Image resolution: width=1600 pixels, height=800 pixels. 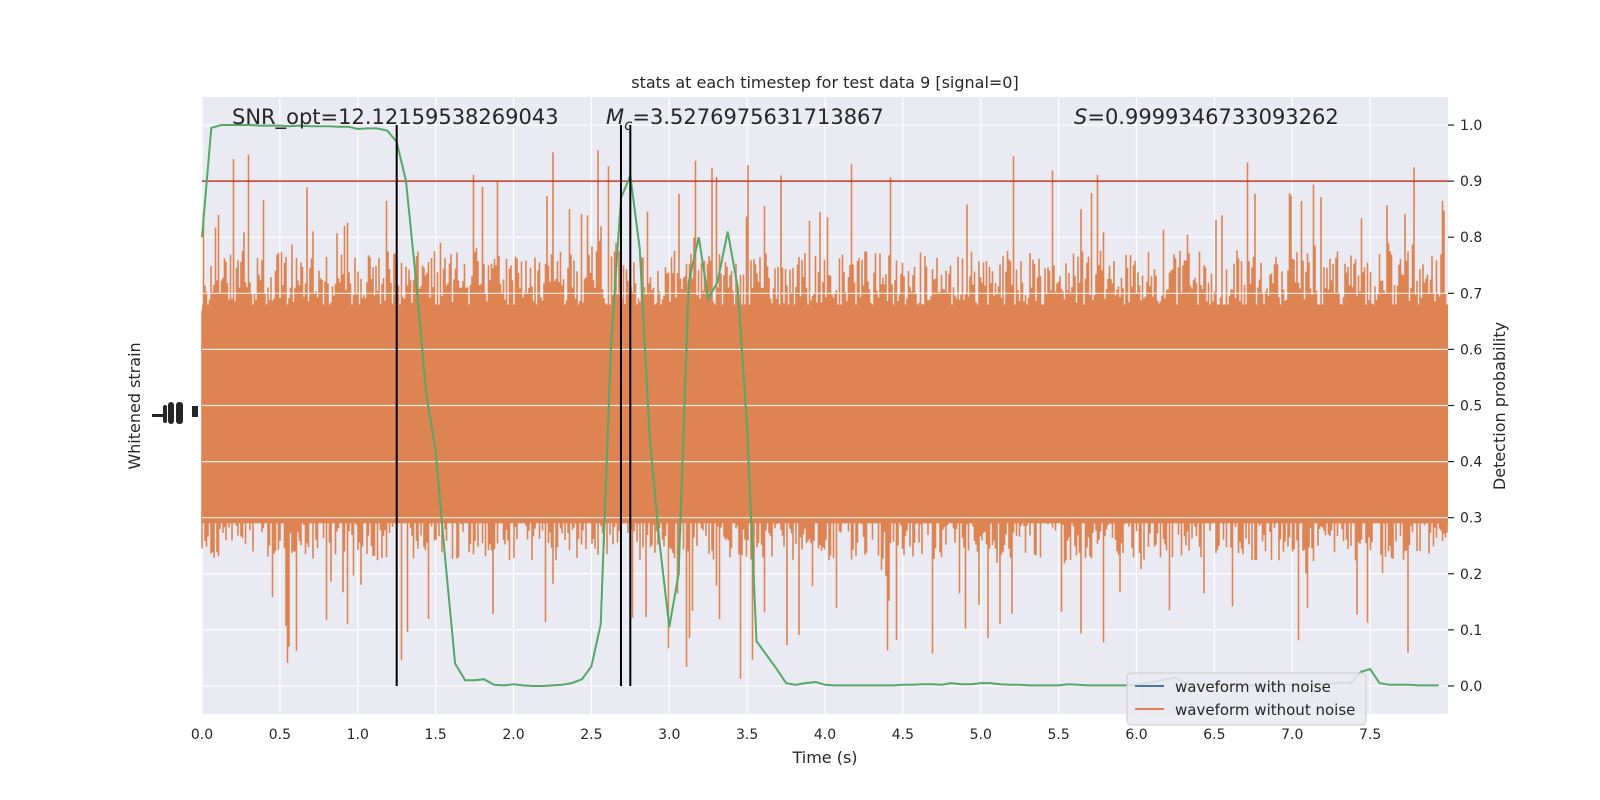 What do you see at coordinates (1292, 735) in the screenshot?
I see `x-tick-label: 7.0` at bounding box center [1292, 735].